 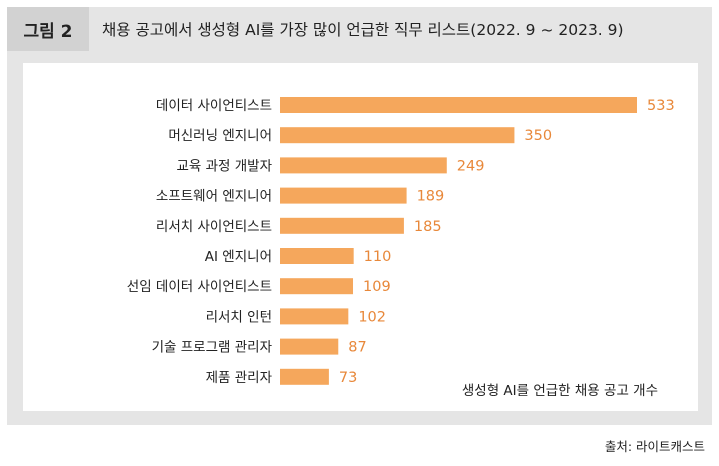 What do you see at coordinates (661, 106) in the screenshot?
I see `value-label: 533` at bounding box center [661, 106].